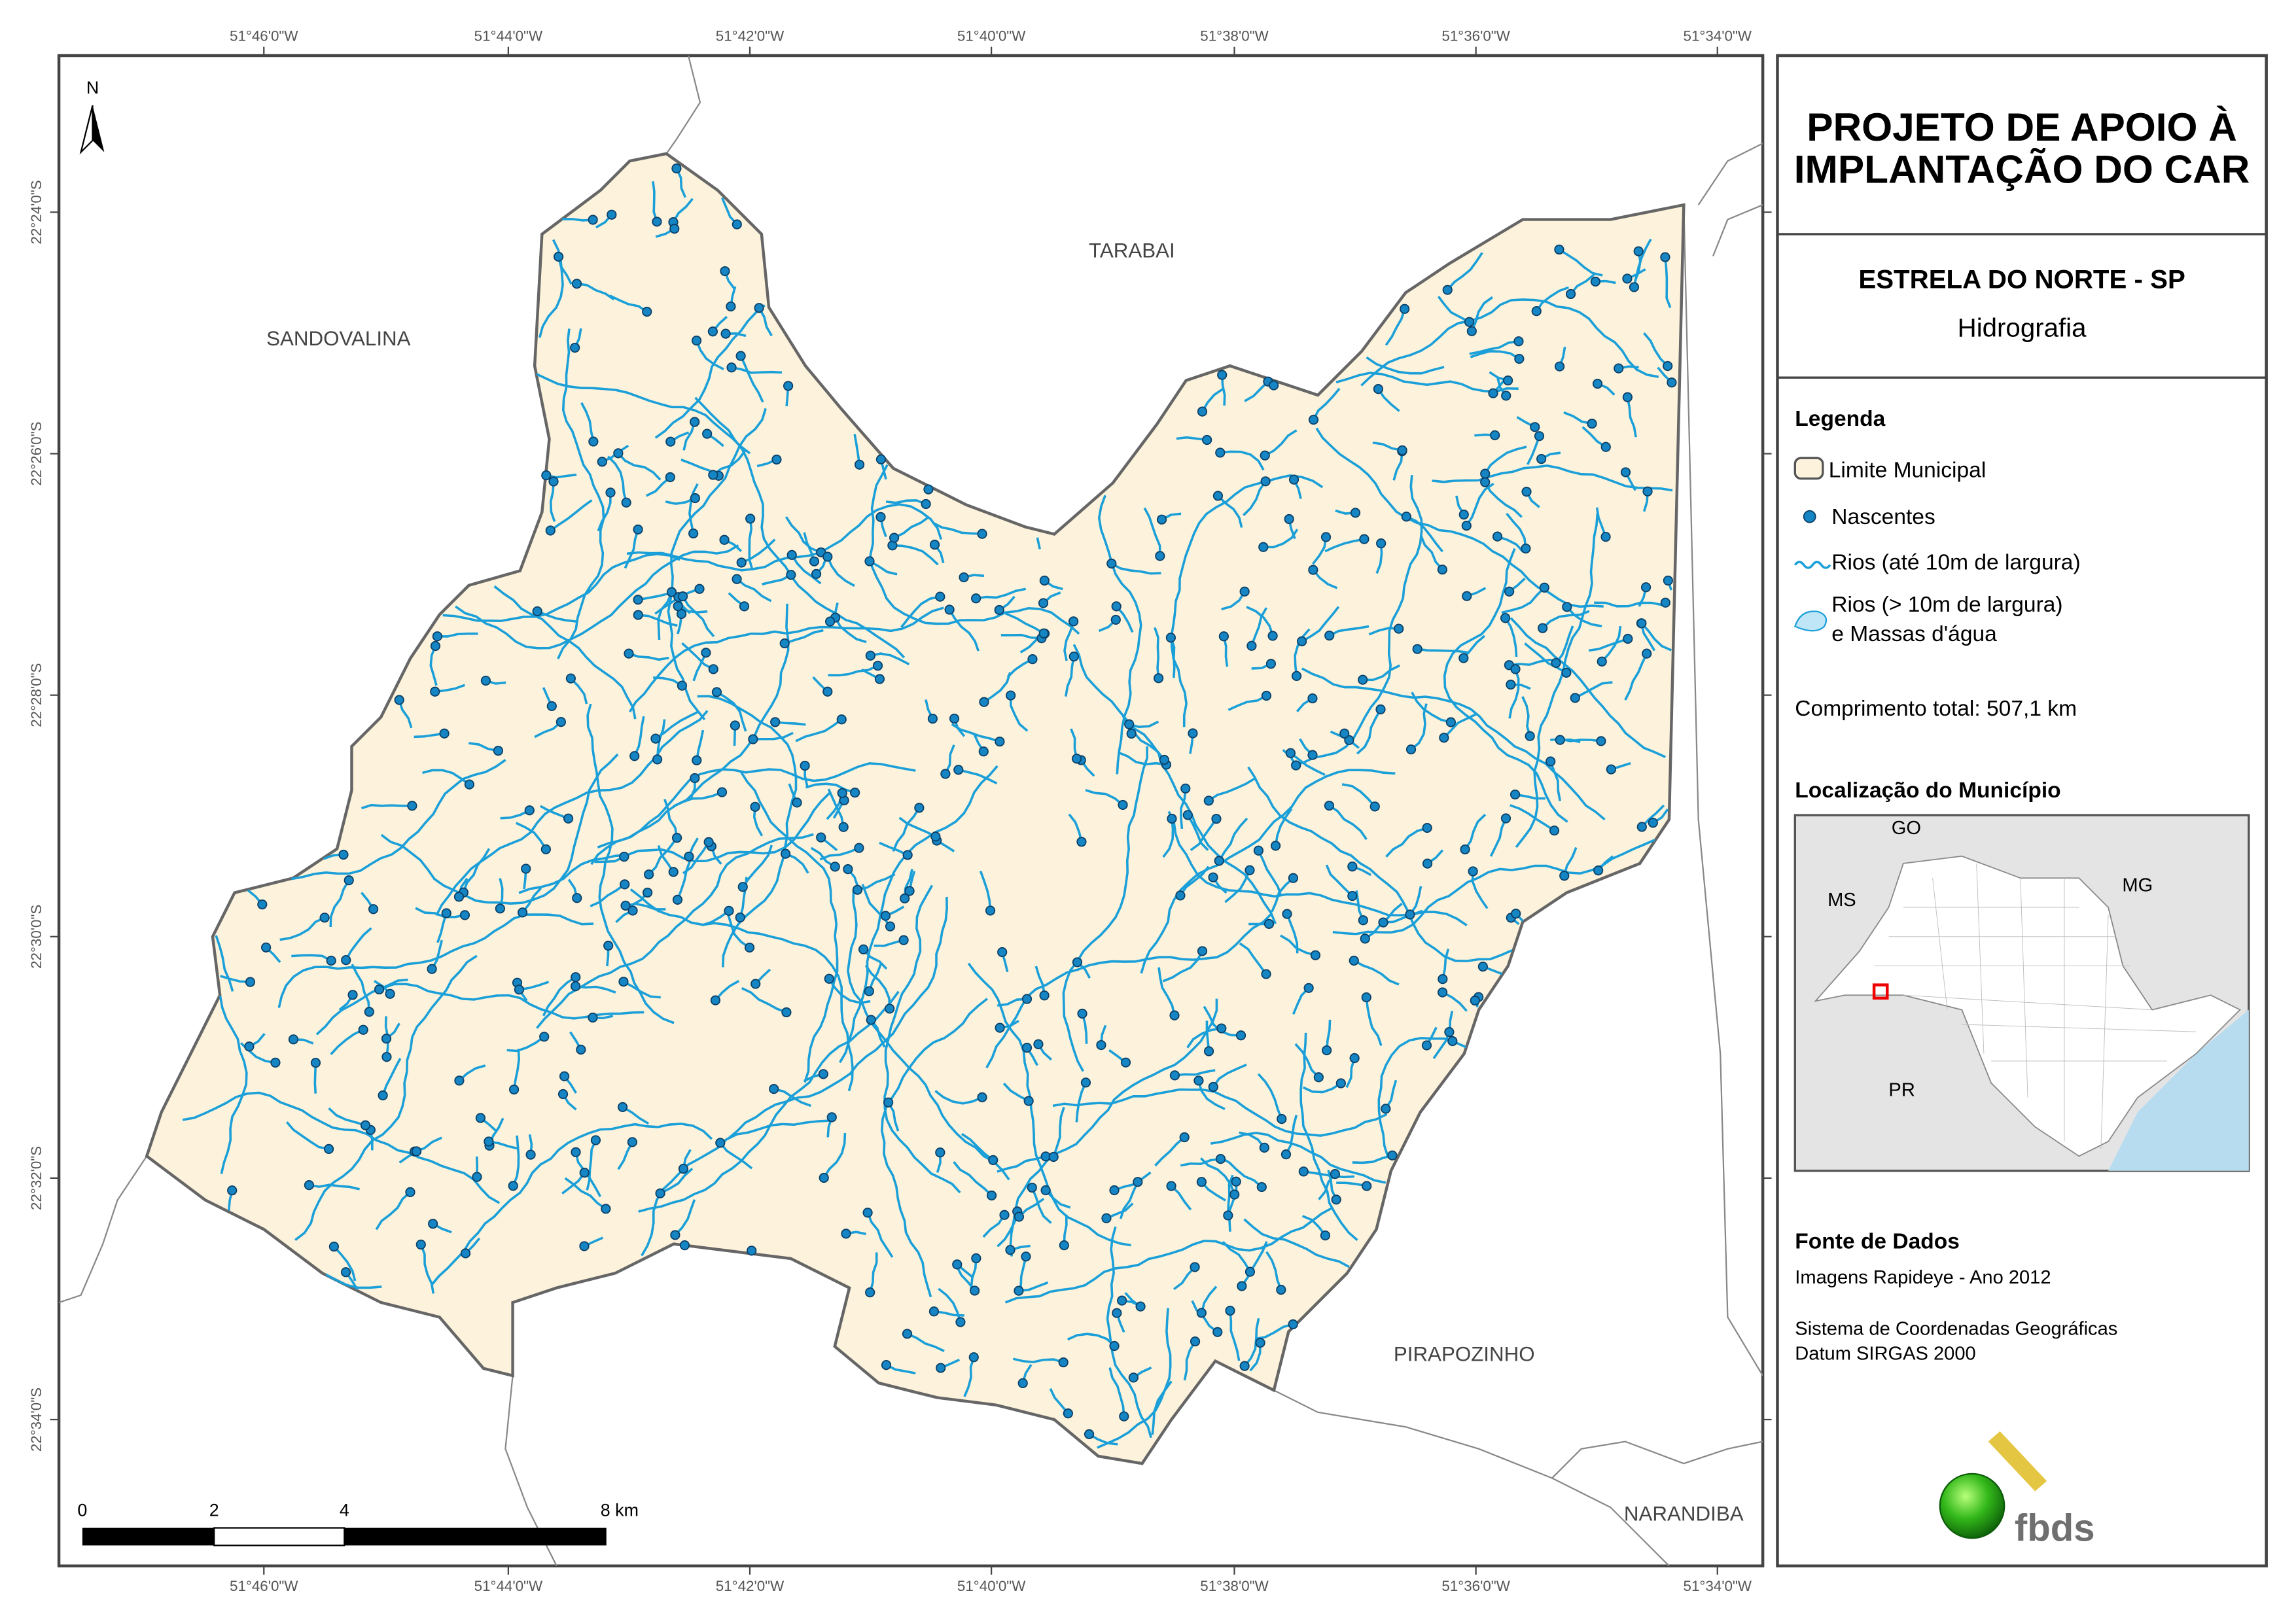 Image resolution: width=2296 pixels, height=1623 pixels. I want to click on source-line: Datum SIRGAS 2000, so click(1885, 1354).